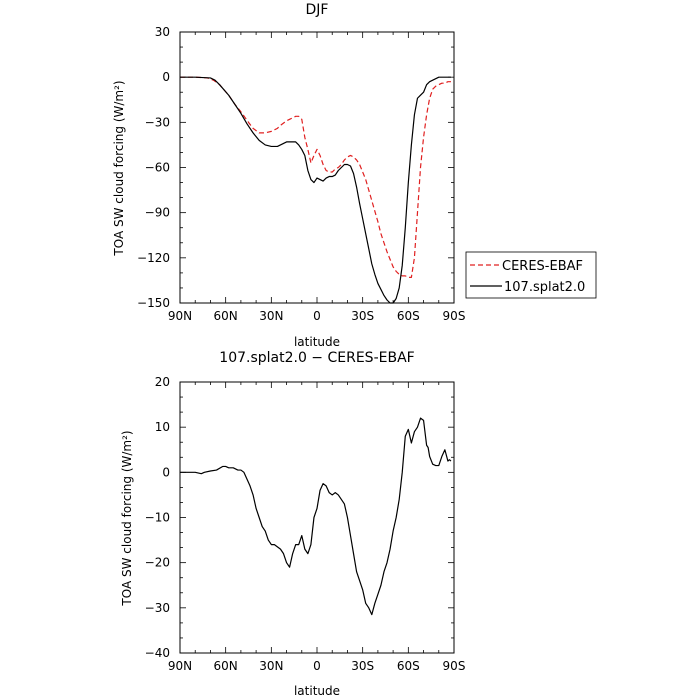 The width and height of the screenshot is (700, 700). What do you see at coordinates (127, 518) in the screenshot?
I see `bottom-chart-y-axis-label: TOA SW cloud forcing (W/m²)` at bounding box center [127, 518].